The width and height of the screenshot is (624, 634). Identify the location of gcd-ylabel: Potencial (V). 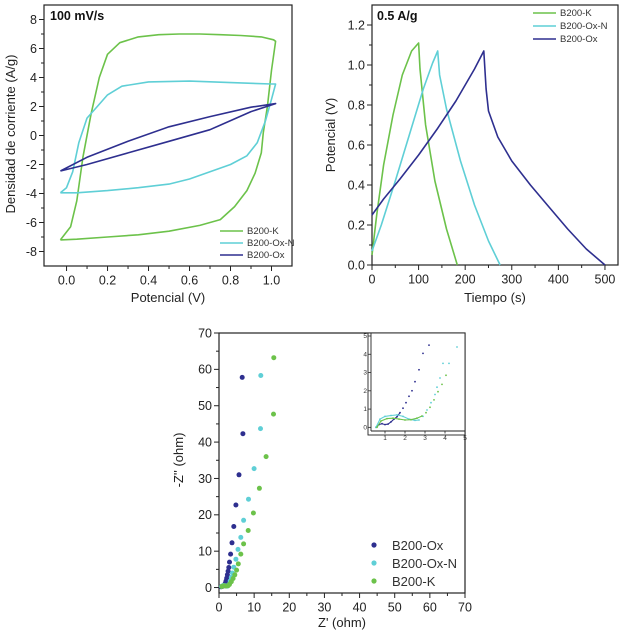
(330, 135).